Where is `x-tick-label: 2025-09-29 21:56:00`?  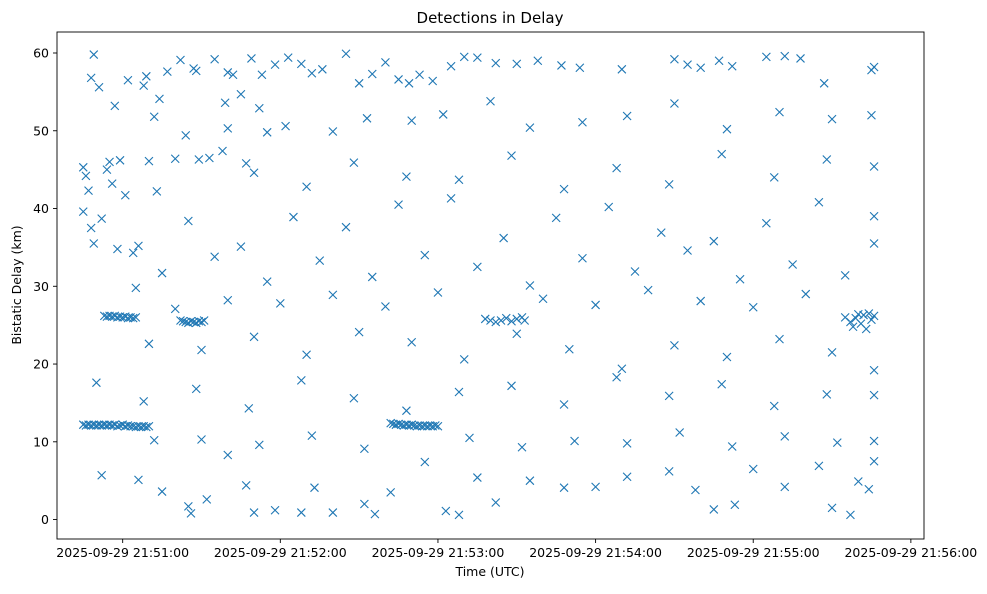
x-tick-label: 2025-09-29 21:56:00 is located at coordinates (910, 552).